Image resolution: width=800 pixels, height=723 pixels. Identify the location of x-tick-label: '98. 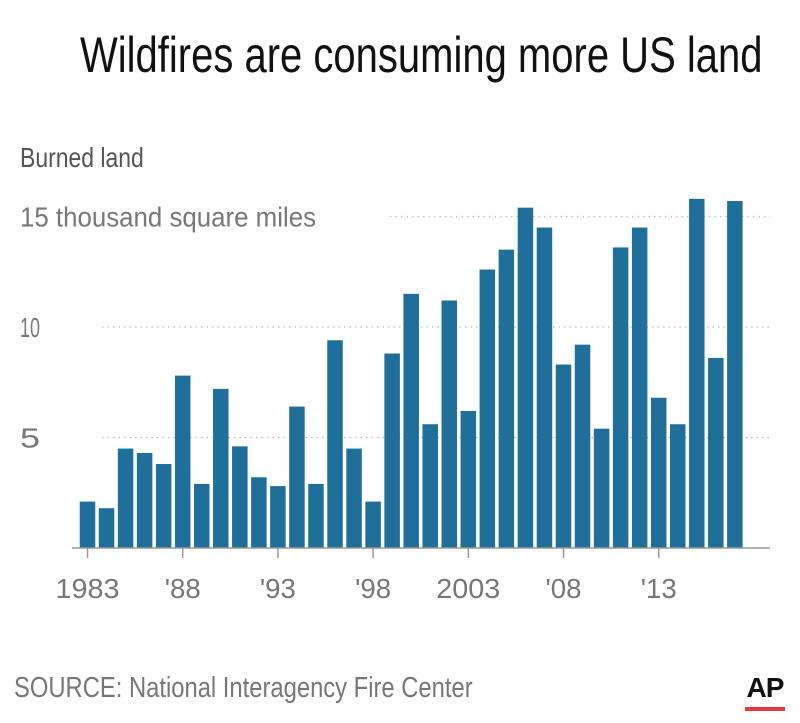
(373, 588).